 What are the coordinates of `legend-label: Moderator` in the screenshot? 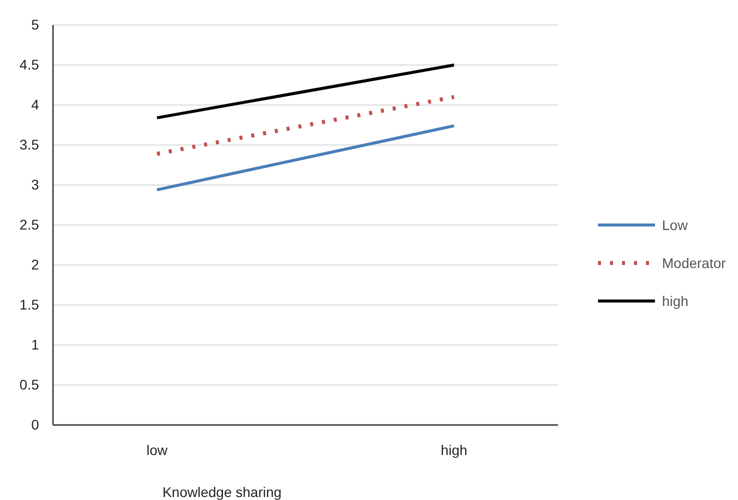 It's located at (694, 263).